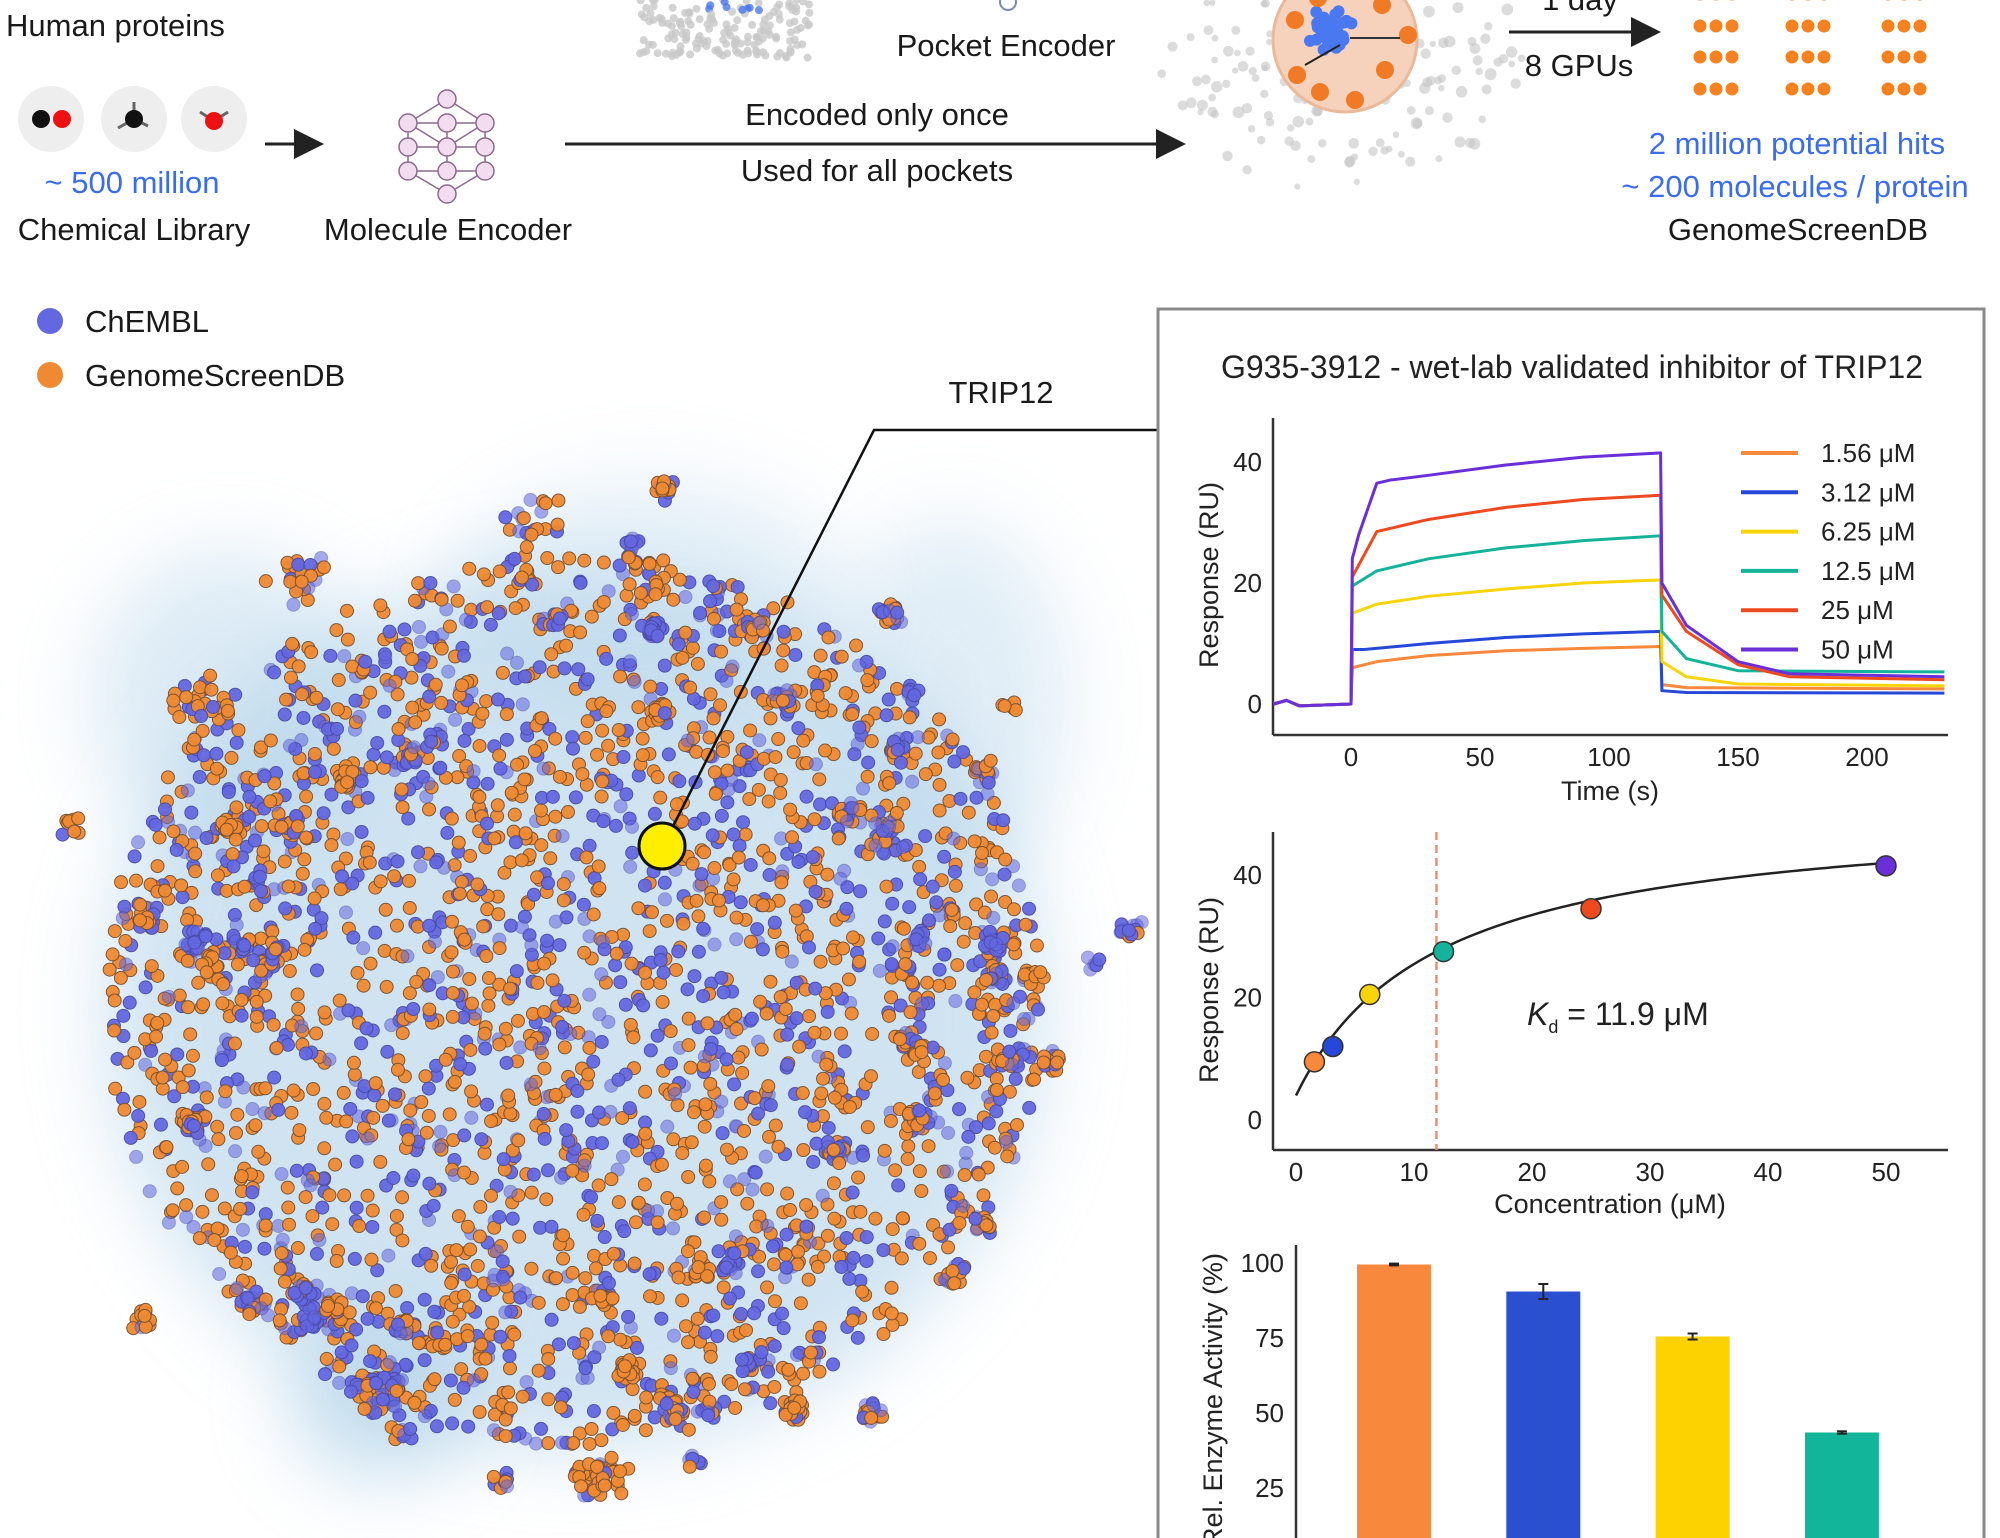 This screenshot has width=2000, height=1538. I want to click on data-point, so click(1314, 1062).